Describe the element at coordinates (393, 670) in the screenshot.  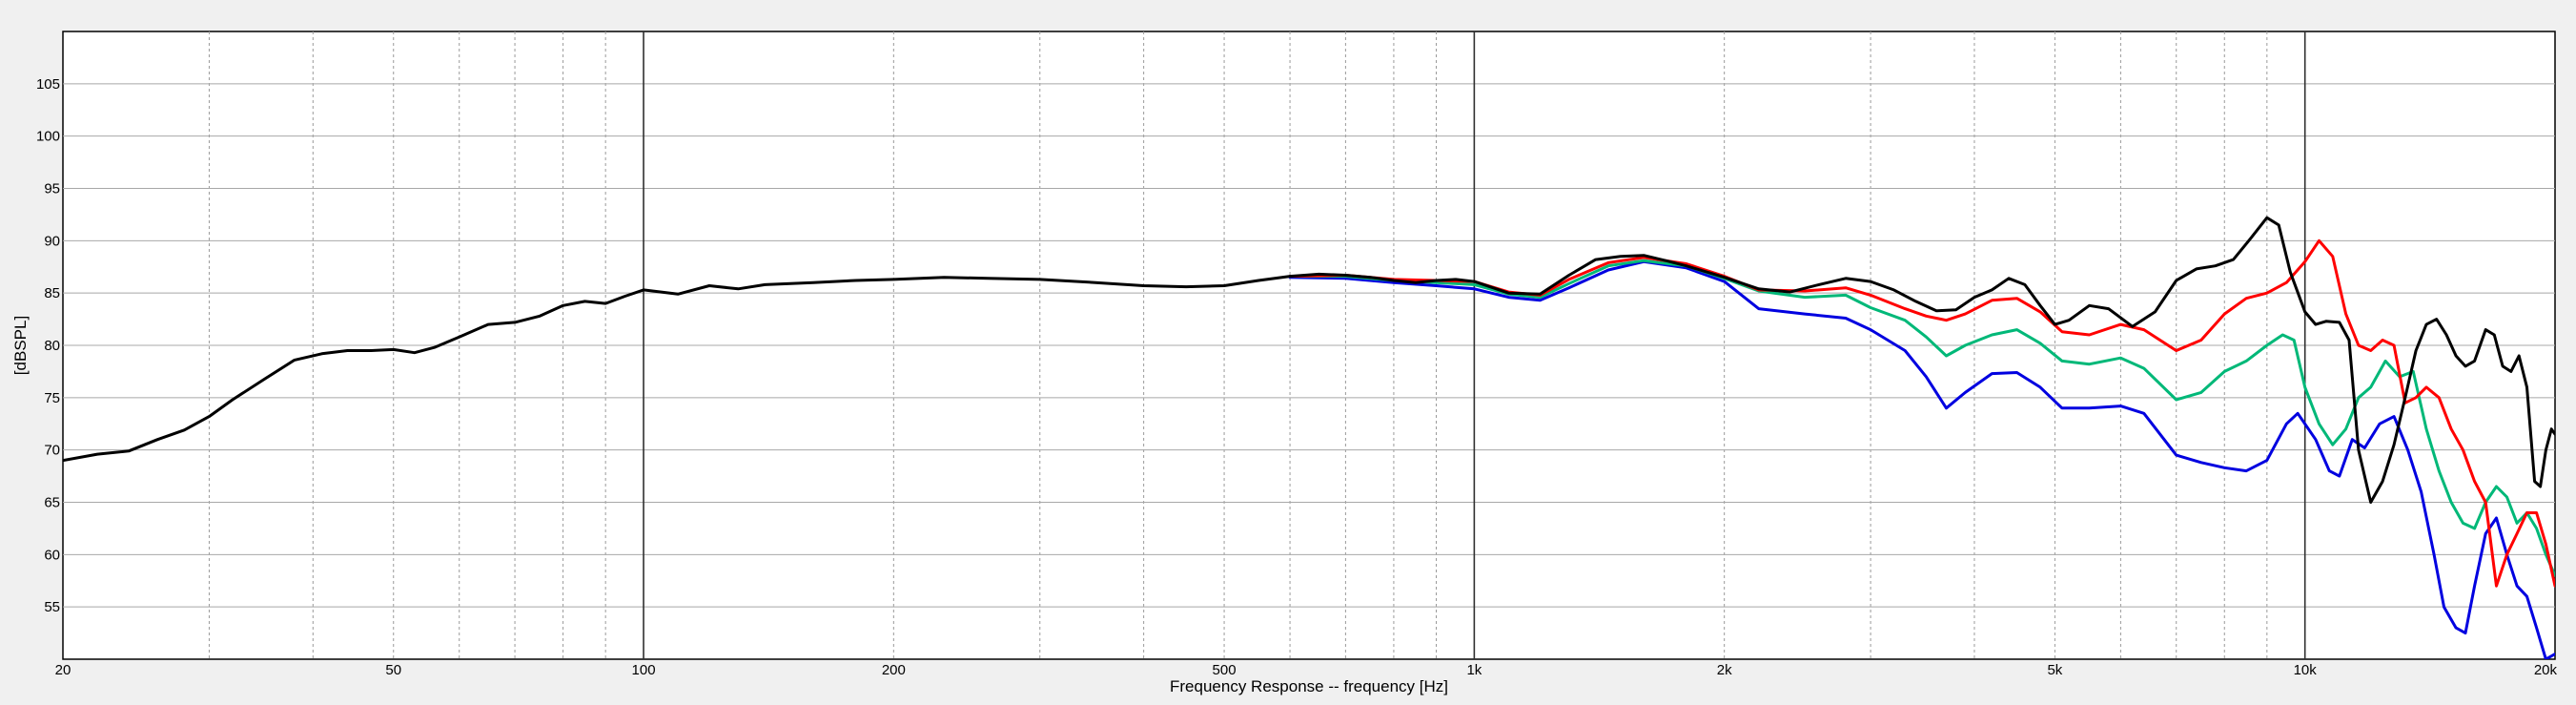
I see `x-tick-label: 50` at that location.